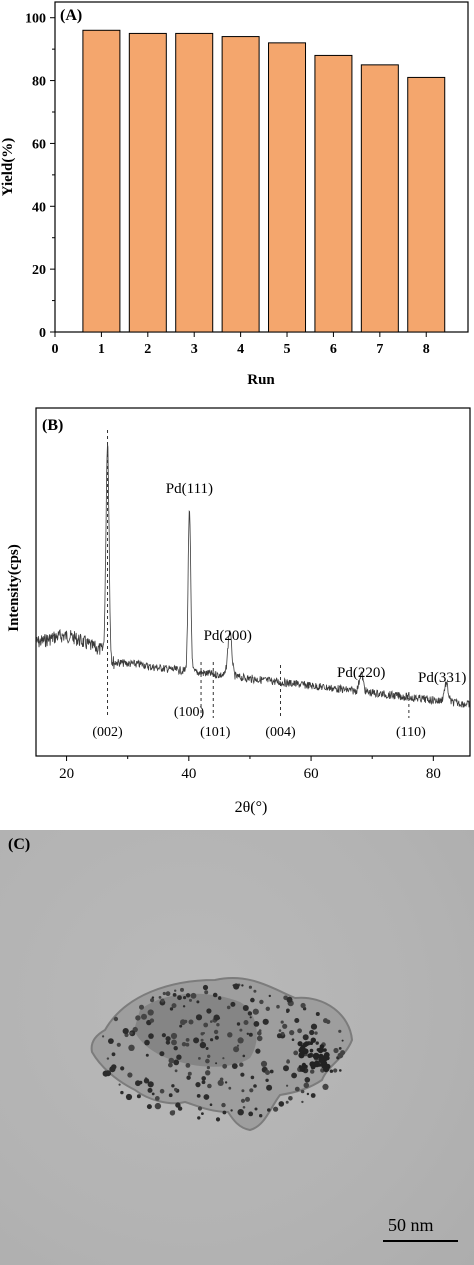  I want to click on panel-a-label: (A), so click(71, 15).